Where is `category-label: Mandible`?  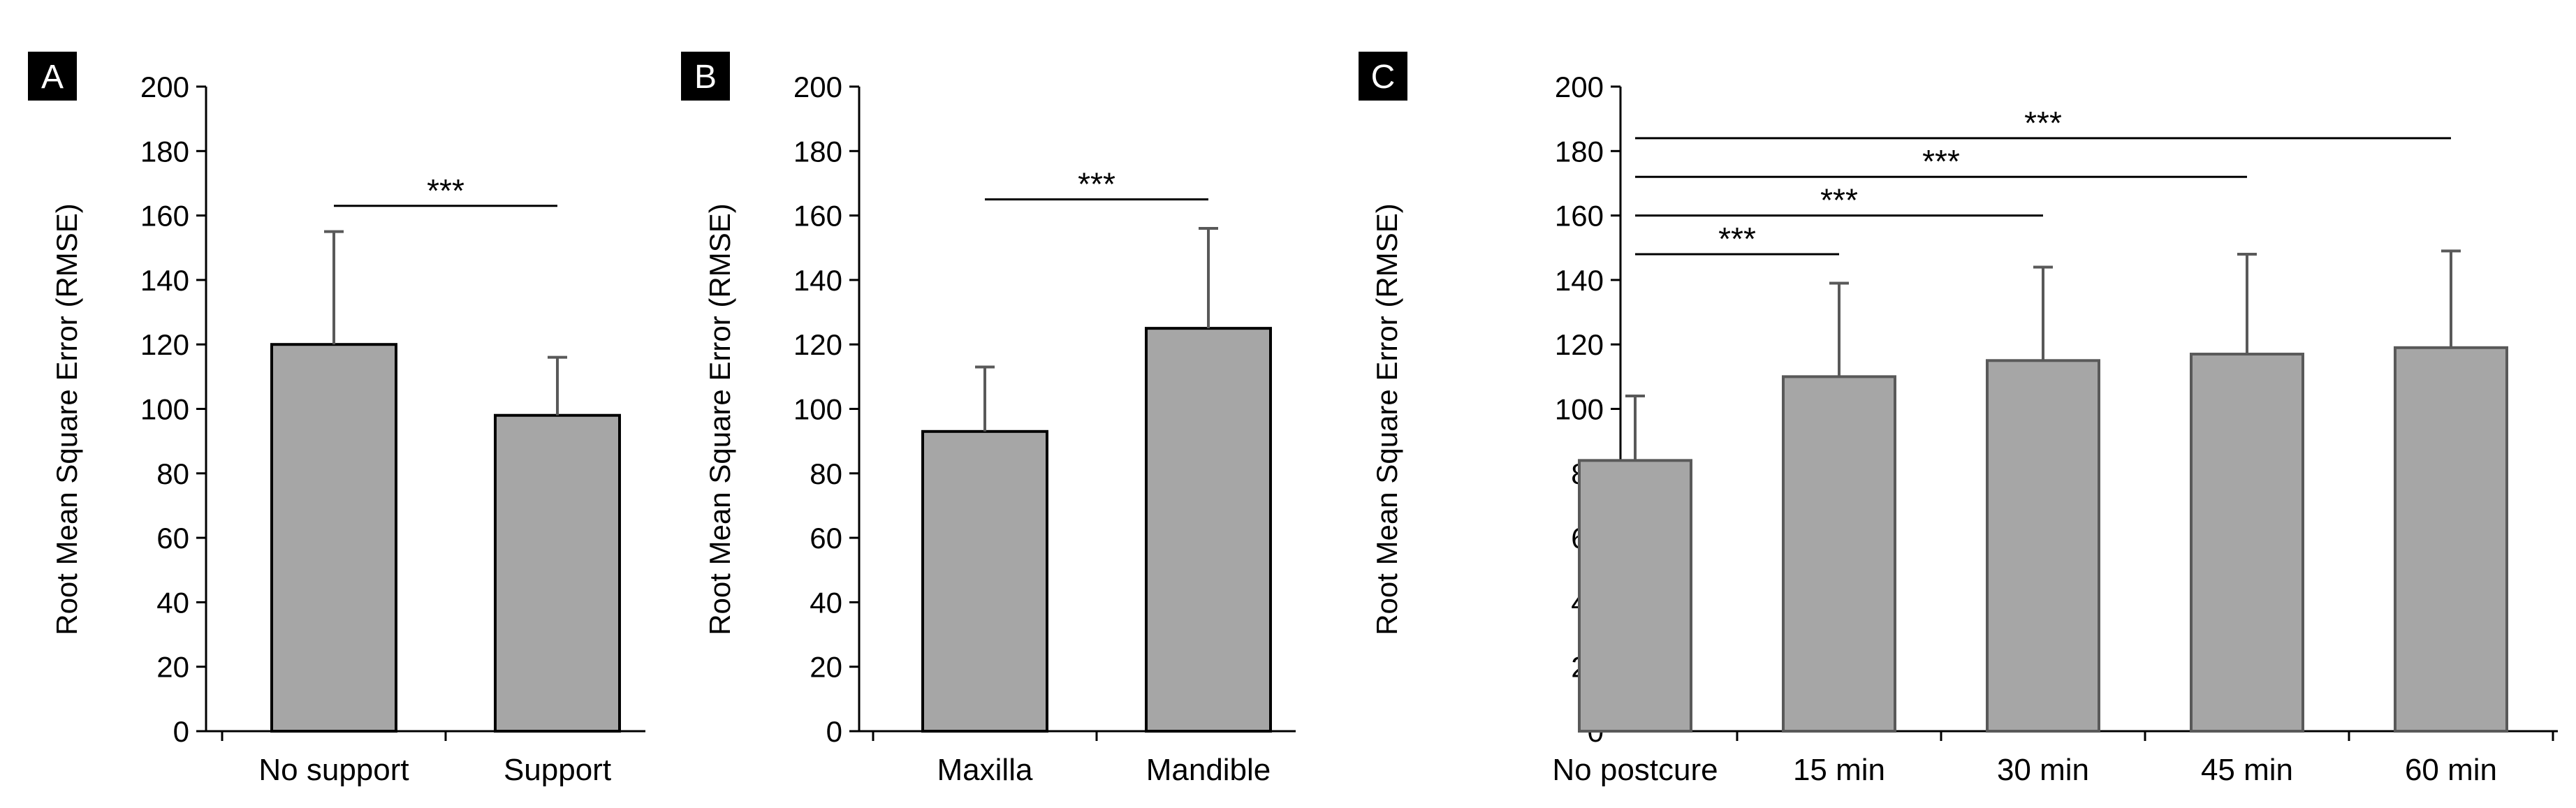 category-label: Mandible is located at coordinates (1208, 770).